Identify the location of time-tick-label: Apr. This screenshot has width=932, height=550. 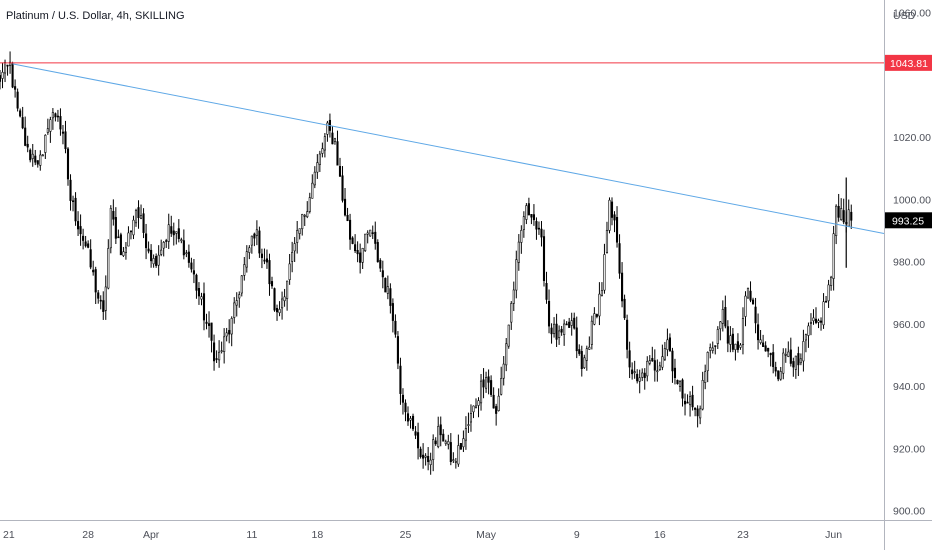
(151, 535).